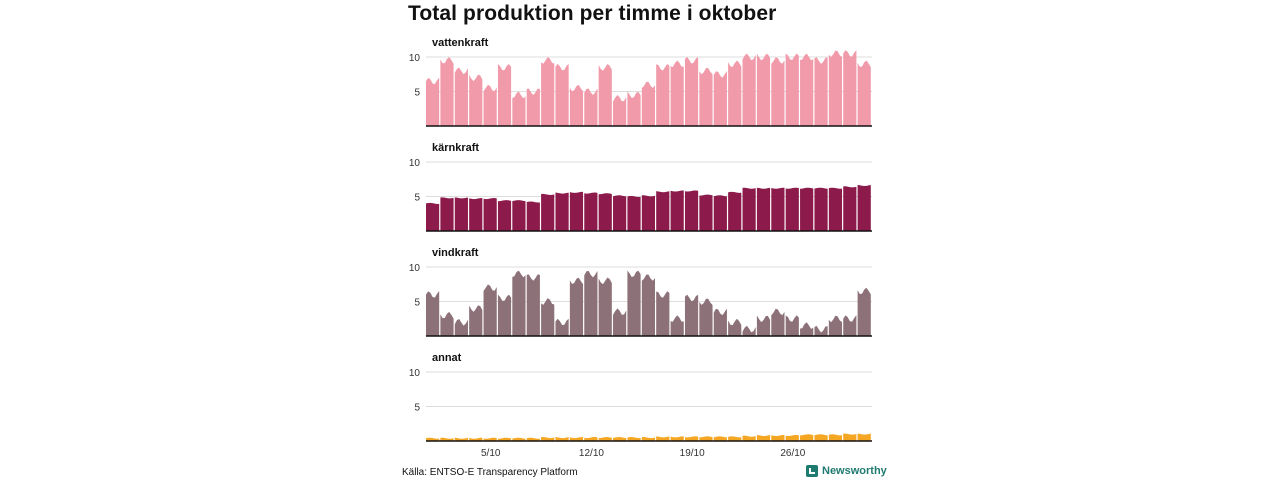  Describe the element at coordinates (460, 43) in the screenshot. I see `panel-title: vattenkraft` at that location.